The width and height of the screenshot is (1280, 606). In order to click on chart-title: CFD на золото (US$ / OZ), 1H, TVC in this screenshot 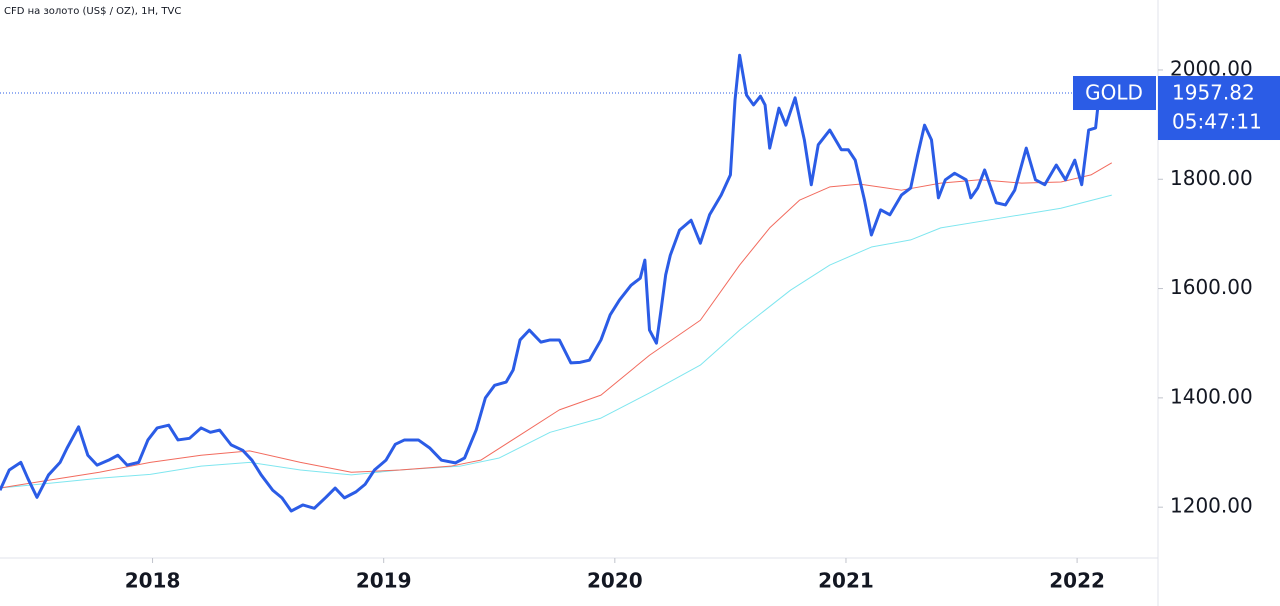, I will do `click(92, 11)`.